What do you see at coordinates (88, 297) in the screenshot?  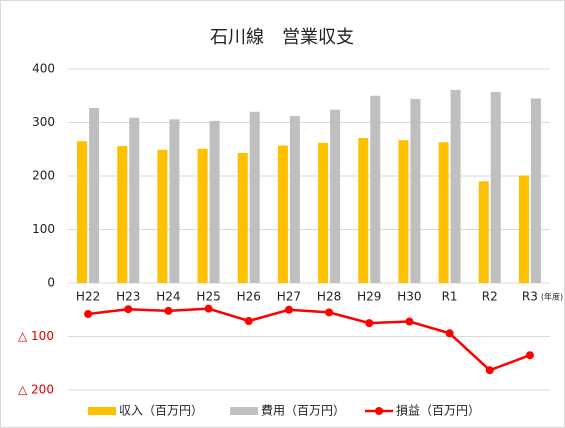 I see `x-tick-label: H22` at bounding box center [88, 297].